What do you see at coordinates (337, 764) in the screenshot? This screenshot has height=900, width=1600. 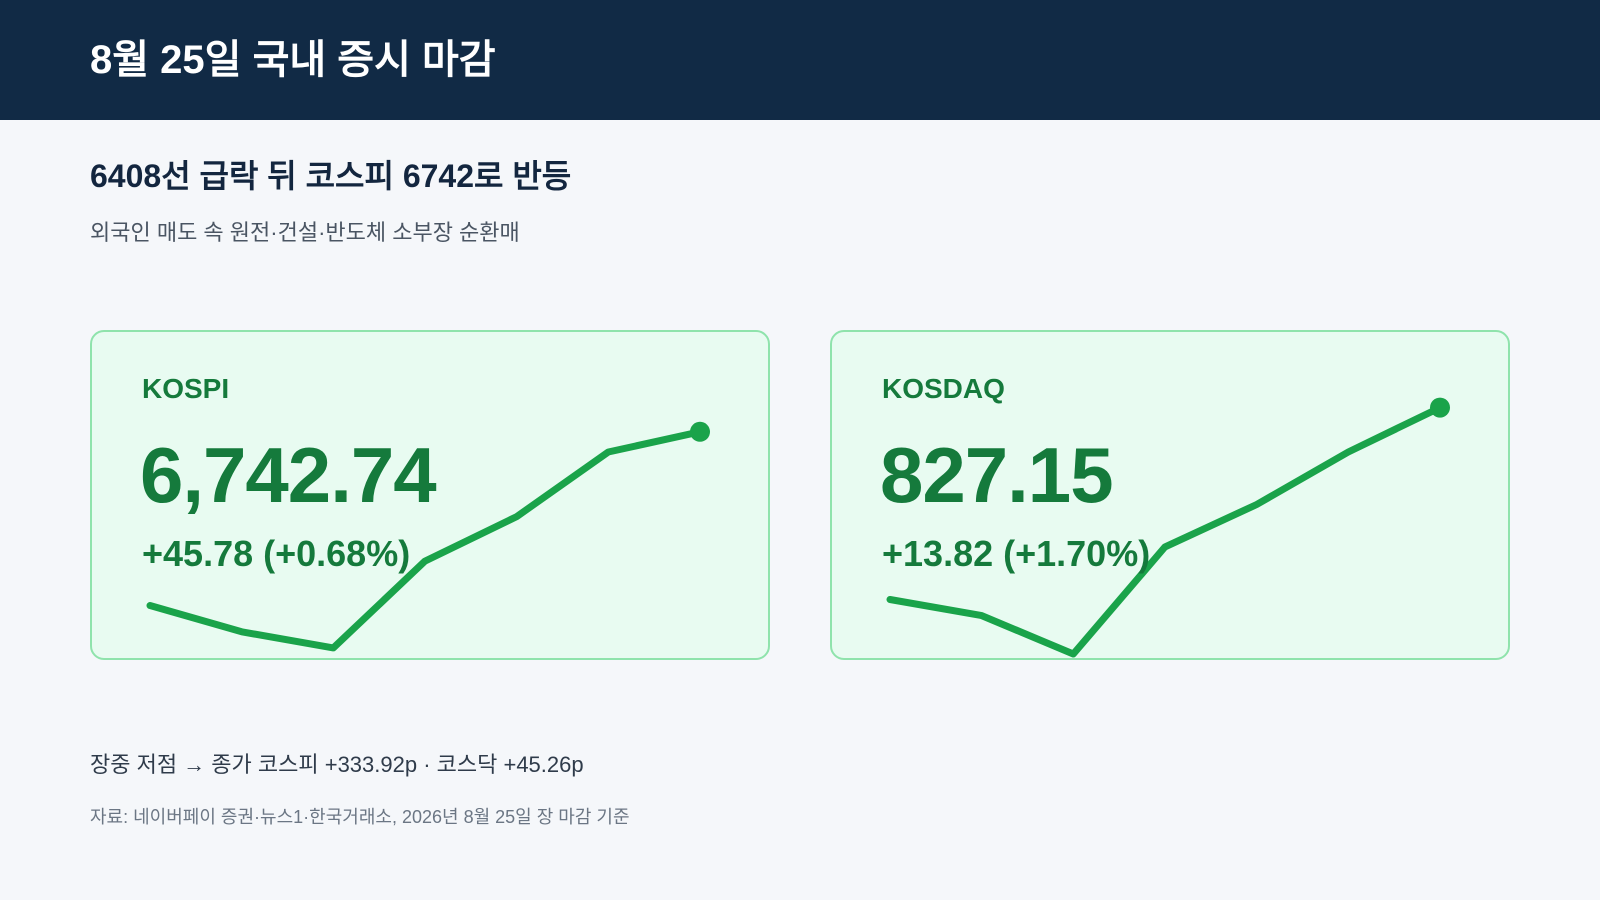 I see `intraday-rebound-note: 장중 저점 → 종가 코스피 +333.92p · 코스닥 +45.26p` at bounding box center [337, 764].